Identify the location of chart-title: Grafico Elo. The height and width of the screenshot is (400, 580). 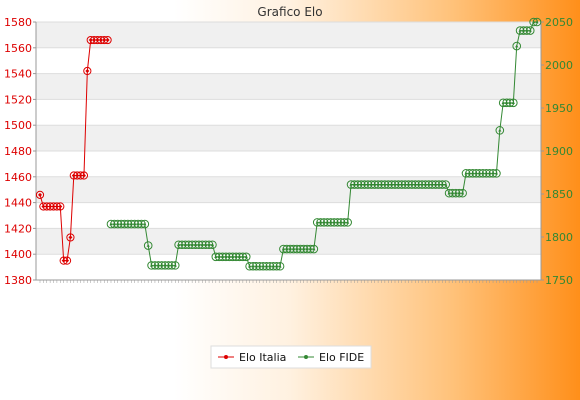
(289, 12).